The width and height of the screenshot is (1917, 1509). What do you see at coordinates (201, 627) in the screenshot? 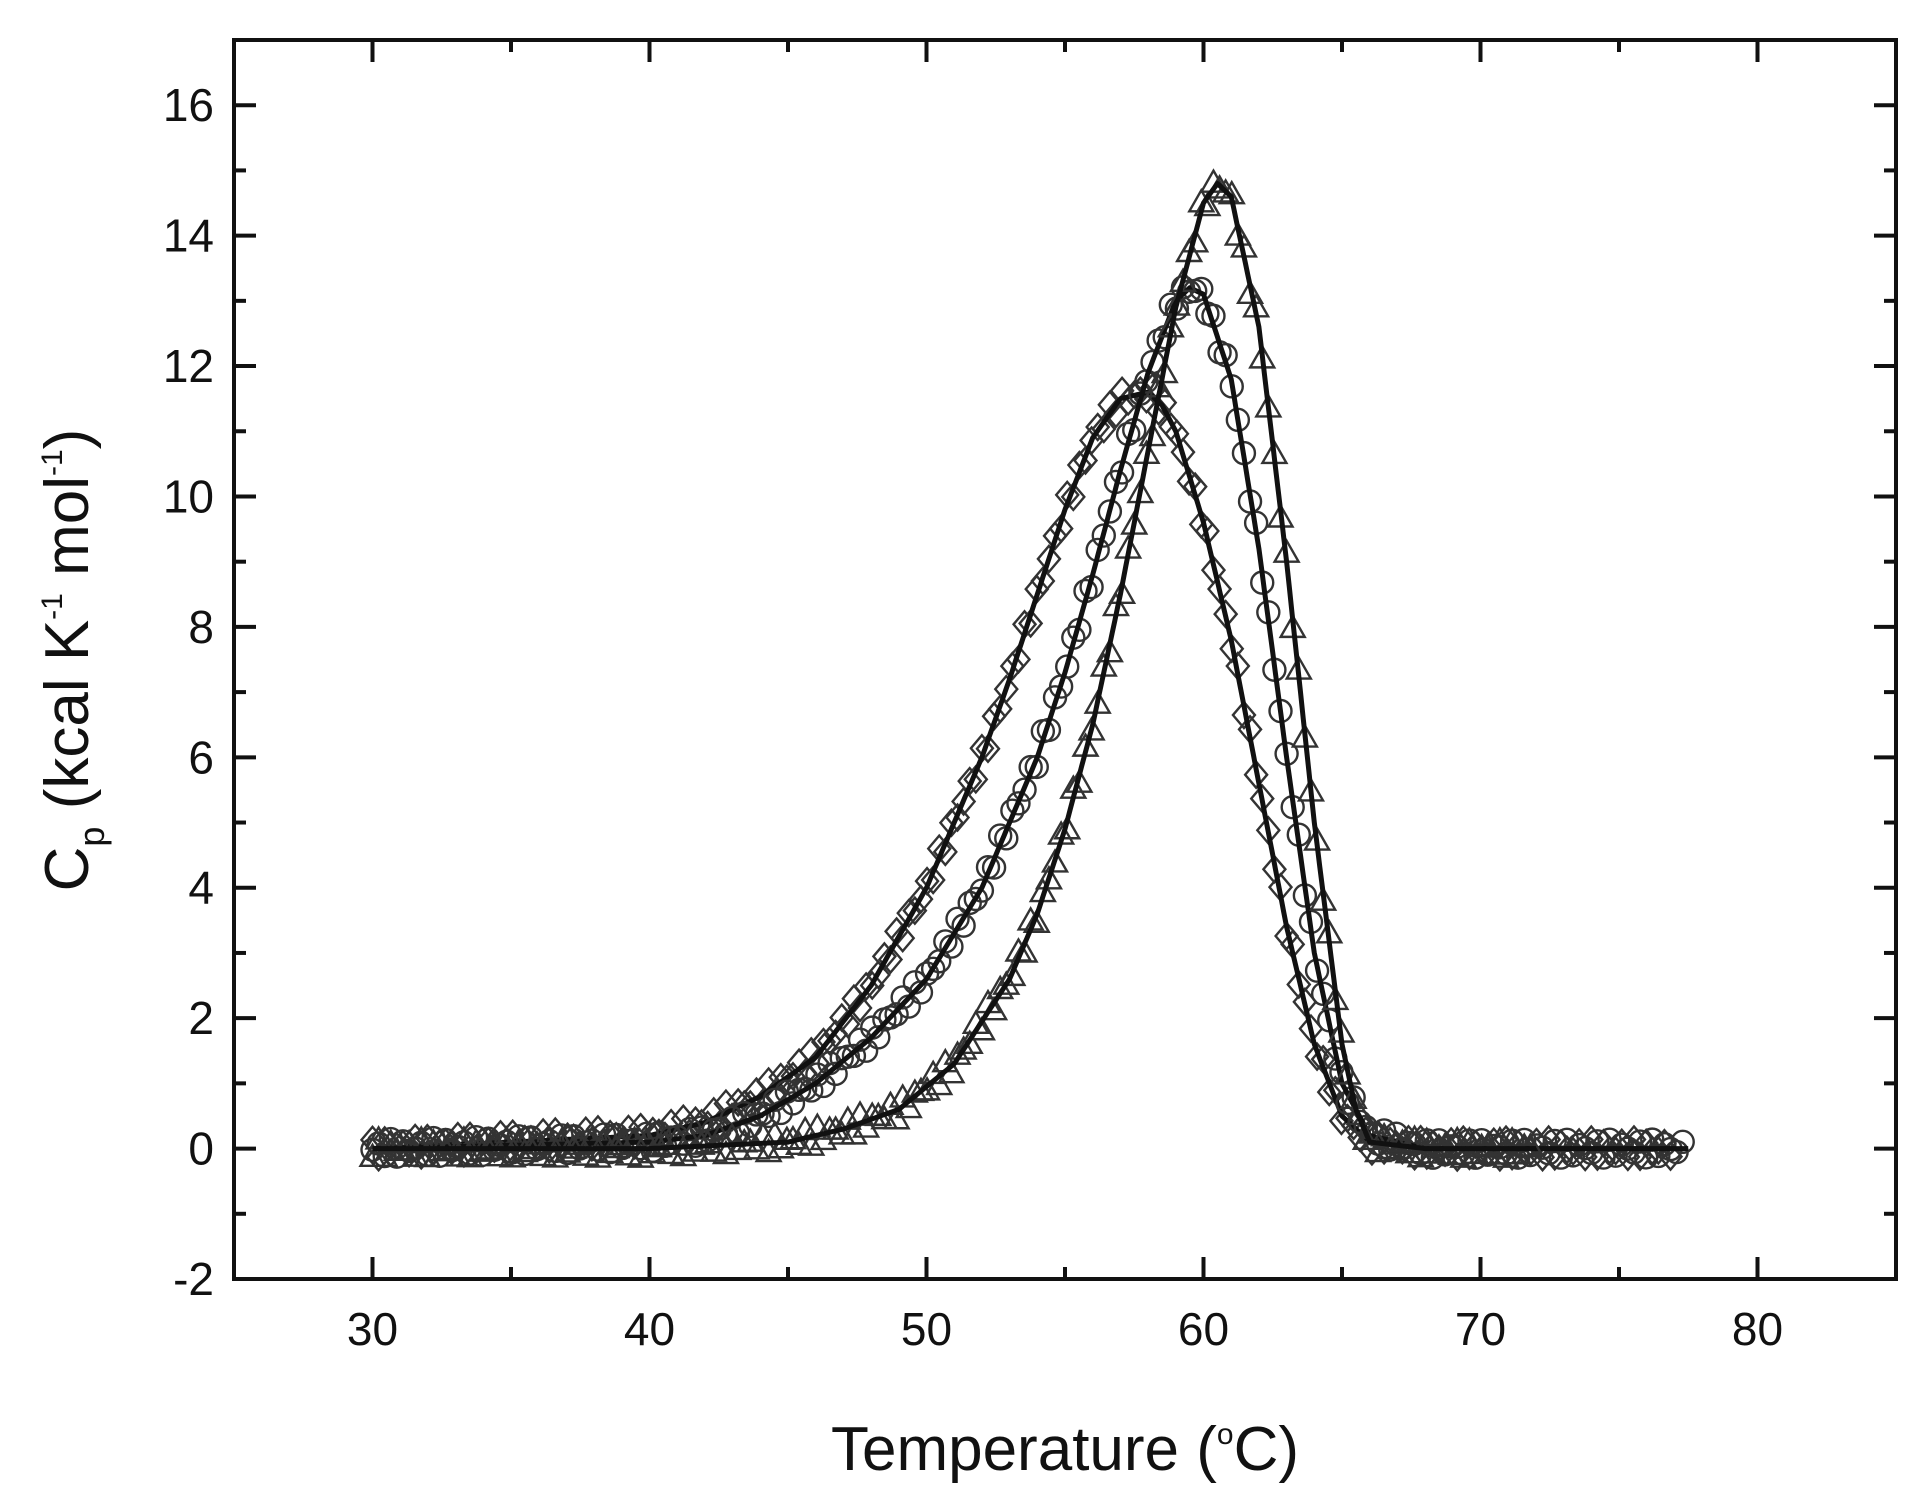
I see `y-tick-label: 8` at bounding box center [201, 627].